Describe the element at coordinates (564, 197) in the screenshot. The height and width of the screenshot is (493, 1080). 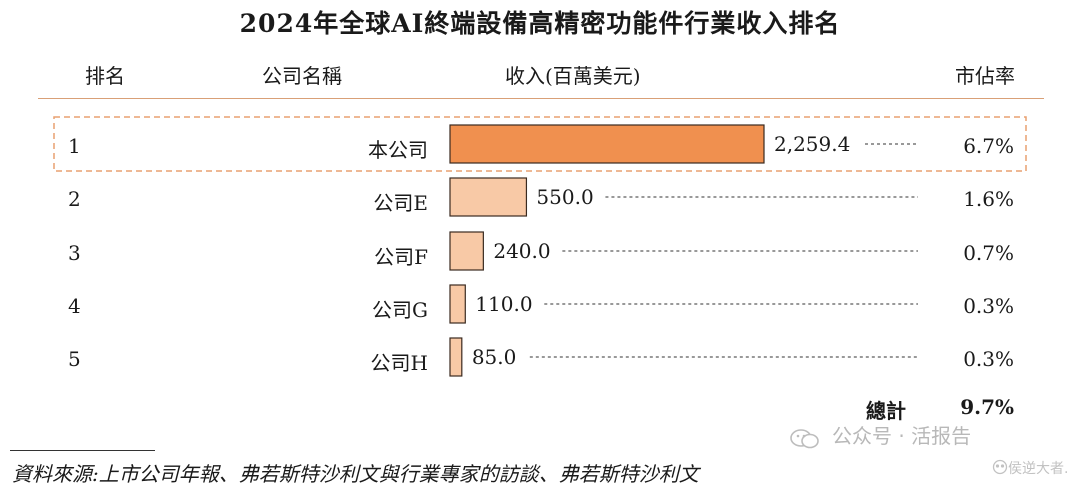
I see `bar-value-label: 550.0` at that location.